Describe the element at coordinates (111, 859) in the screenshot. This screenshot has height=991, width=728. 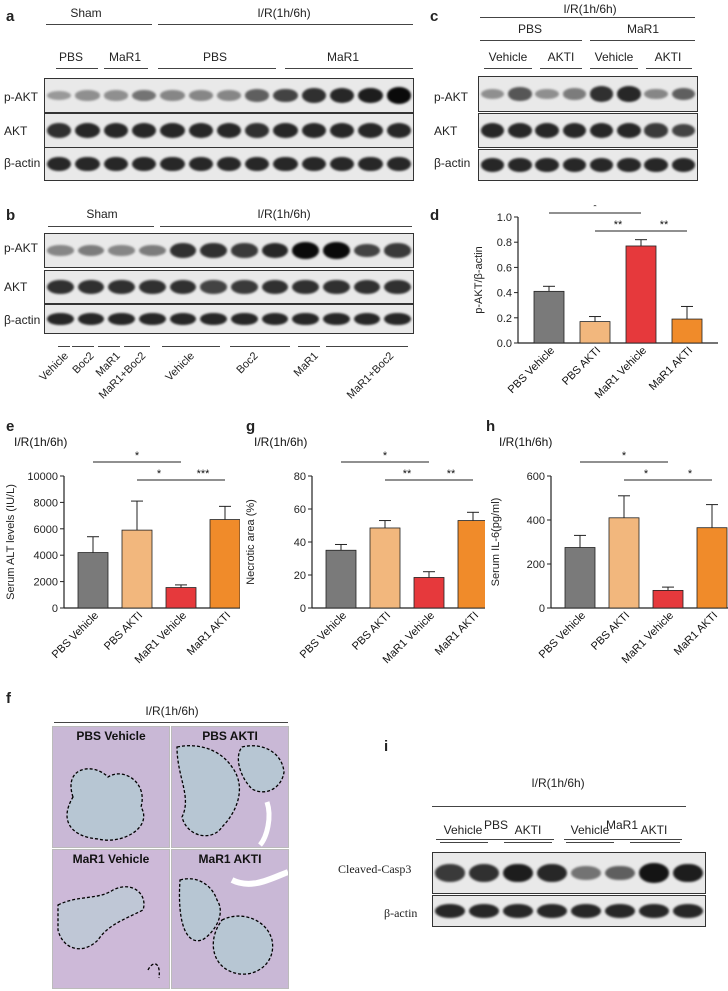
I see `histology-label: MaR1 Vehicle` at that location.